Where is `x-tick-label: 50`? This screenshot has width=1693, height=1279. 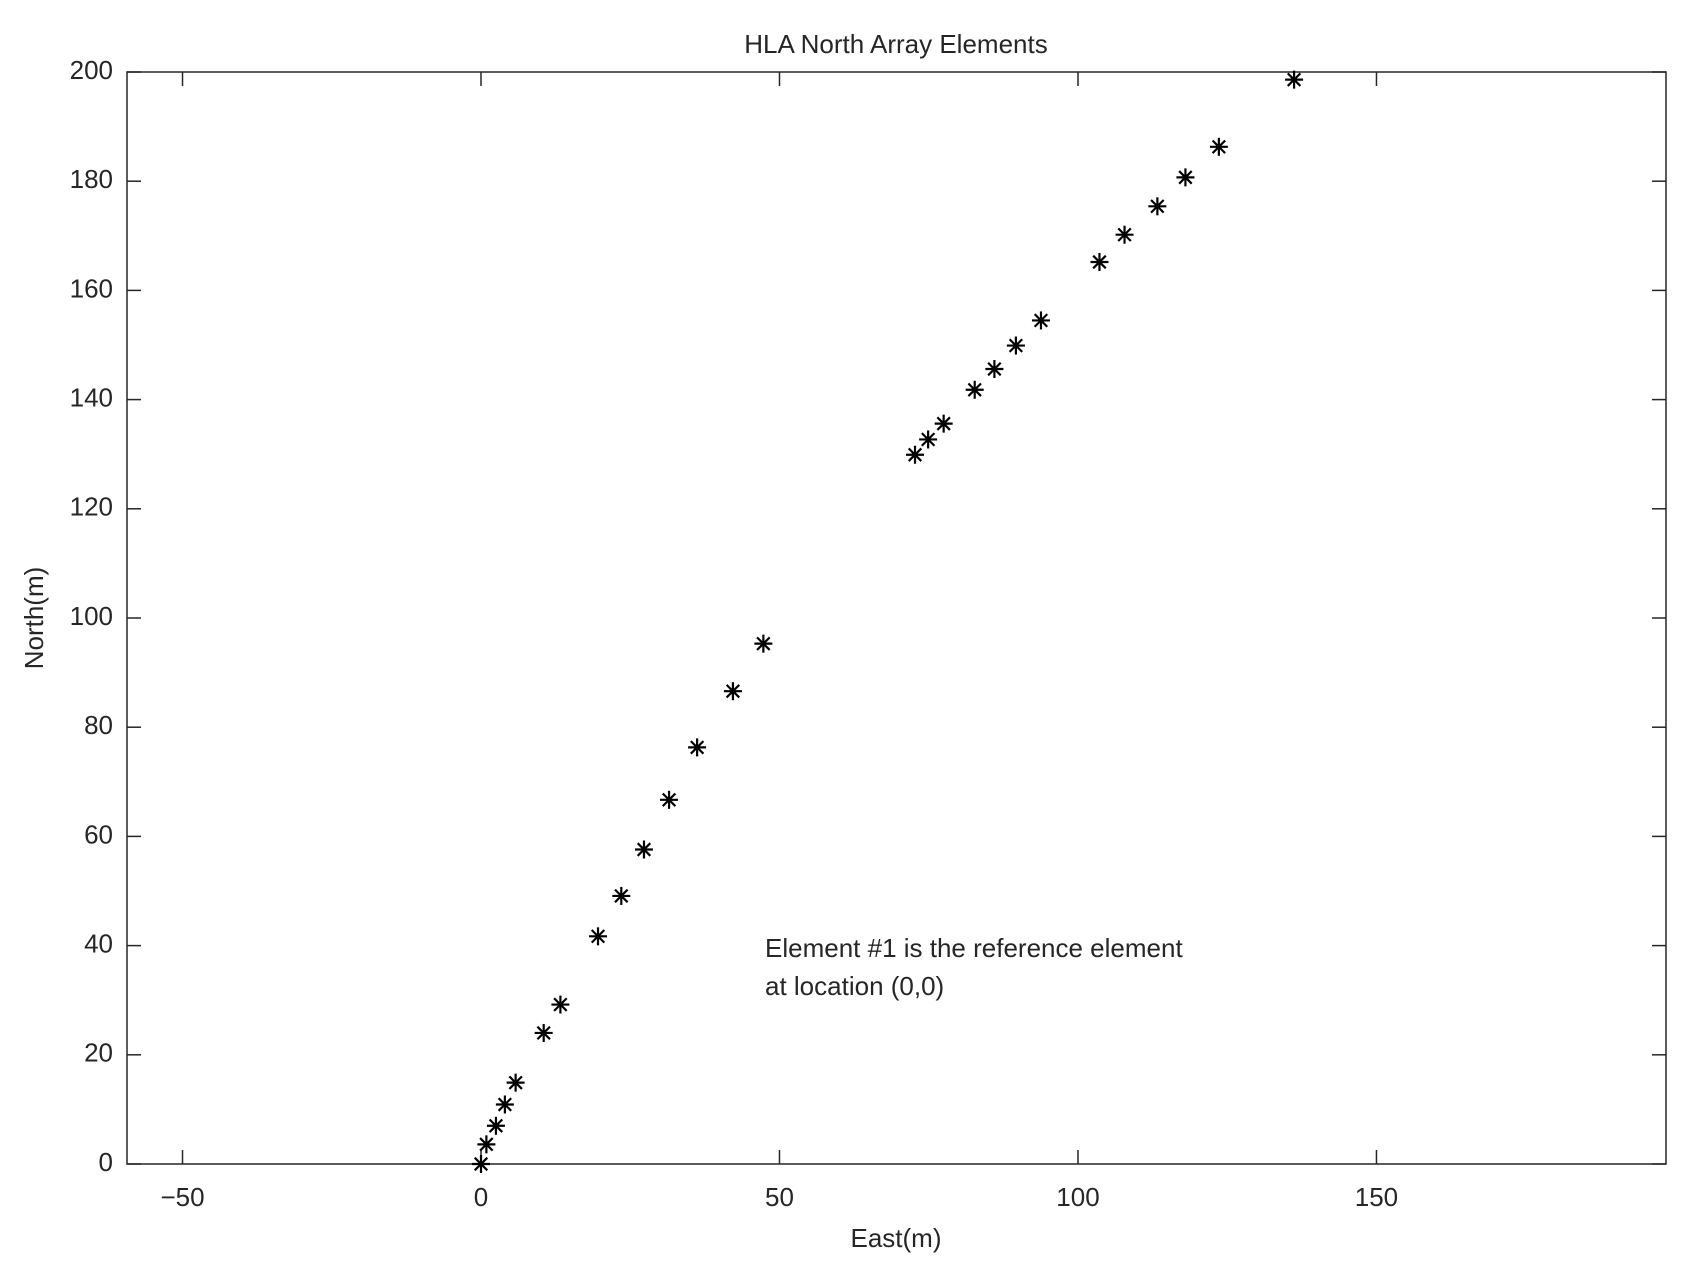
x-tick-label: 50 is located at coordinates (779, 1197).